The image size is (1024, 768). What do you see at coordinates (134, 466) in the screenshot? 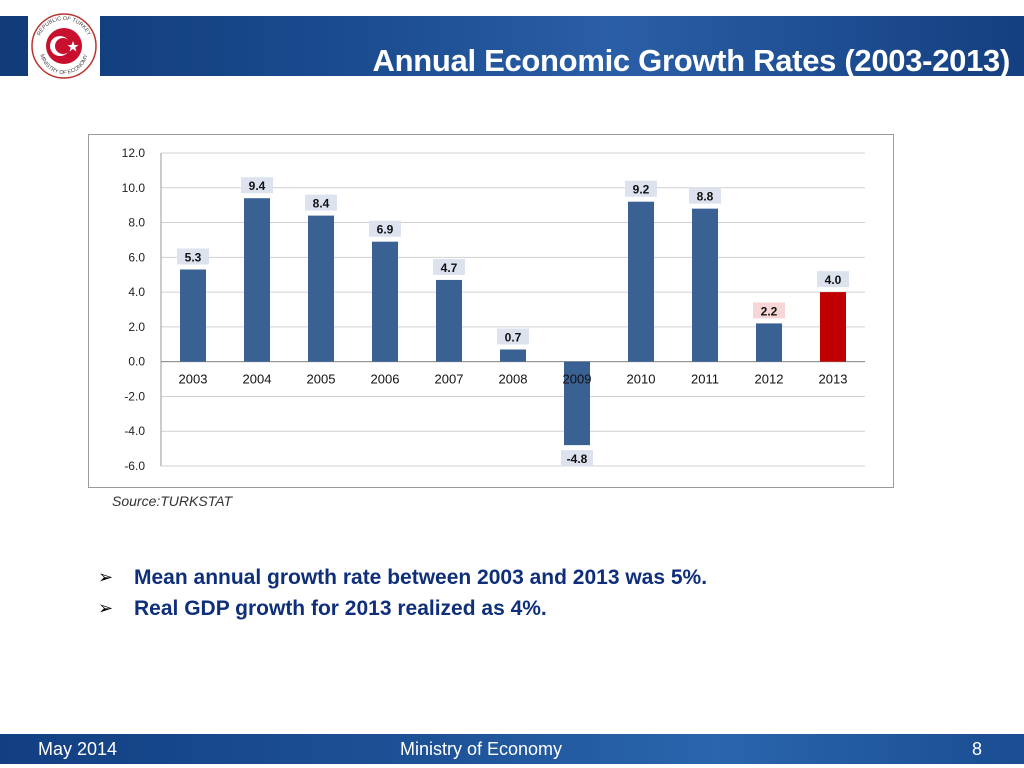
I see `y-tick-label: -6.0` at bounding box center [134, 466].